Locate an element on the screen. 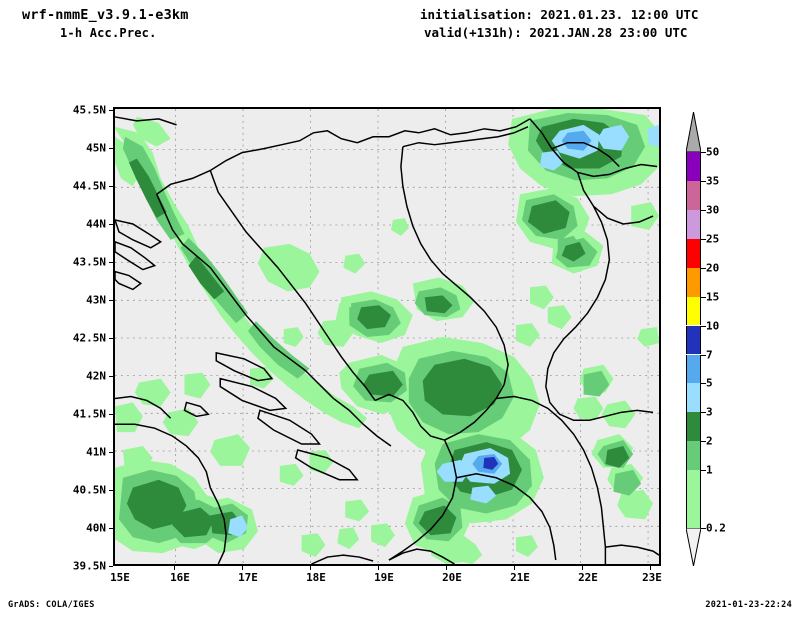 The image size is (800, 618). y-tick-label-45N: 45N is located at coordinates (96, 148).